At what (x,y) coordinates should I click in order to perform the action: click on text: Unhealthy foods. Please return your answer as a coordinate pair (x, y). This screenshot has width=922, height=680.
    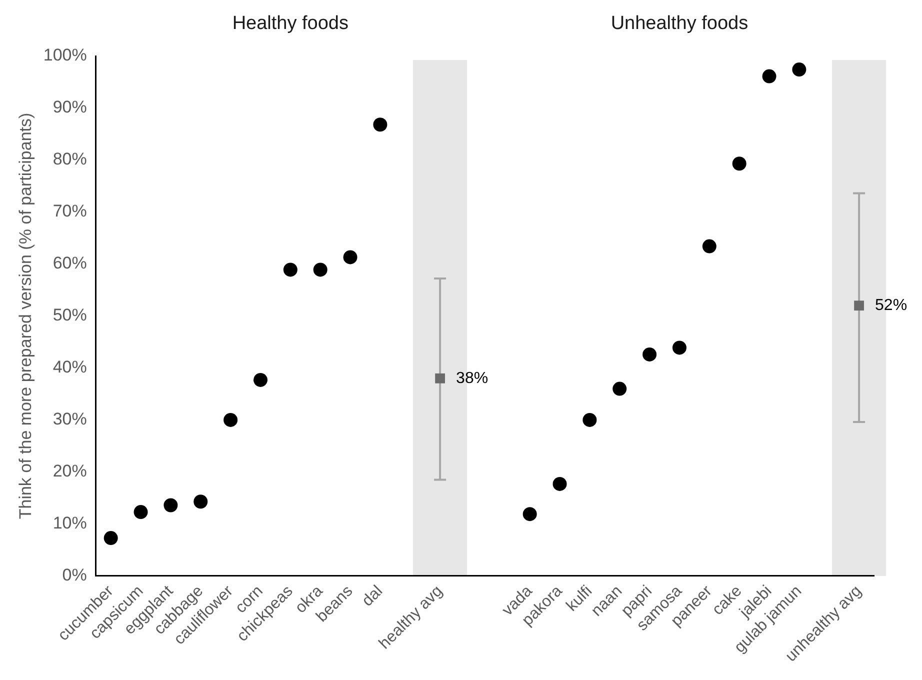
    Looking at the image, I should click on (679, 23).